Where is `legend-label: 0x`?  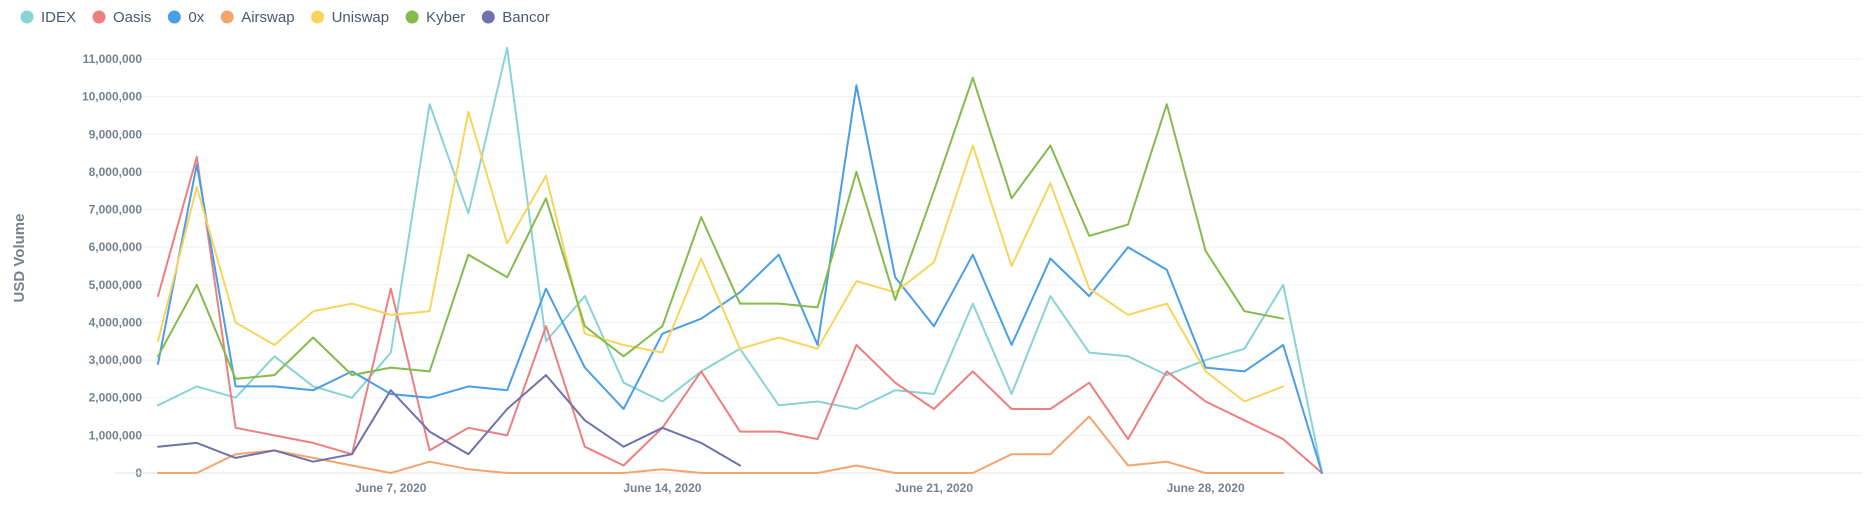
legend-label: 0x is located at coordinates (196, 17).